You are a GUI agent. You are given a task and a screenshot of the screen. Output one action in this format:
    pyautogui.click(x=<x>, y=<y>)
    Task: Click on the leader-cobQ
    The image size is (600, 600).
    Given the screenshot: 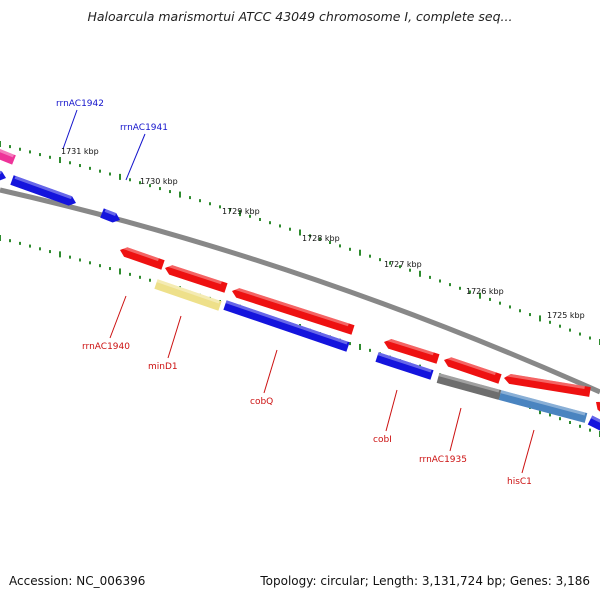 What is the action you would take?
    pyautogui.click(x=270, y=371)
    